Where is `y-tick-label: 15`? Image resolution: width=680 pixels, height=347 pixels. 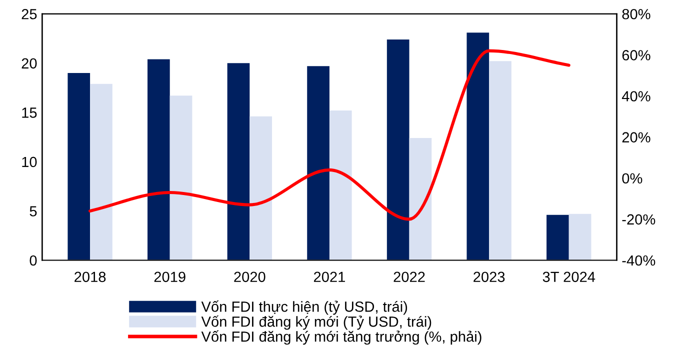 y-tick-label: 15 is located at coordinates (29, 113).